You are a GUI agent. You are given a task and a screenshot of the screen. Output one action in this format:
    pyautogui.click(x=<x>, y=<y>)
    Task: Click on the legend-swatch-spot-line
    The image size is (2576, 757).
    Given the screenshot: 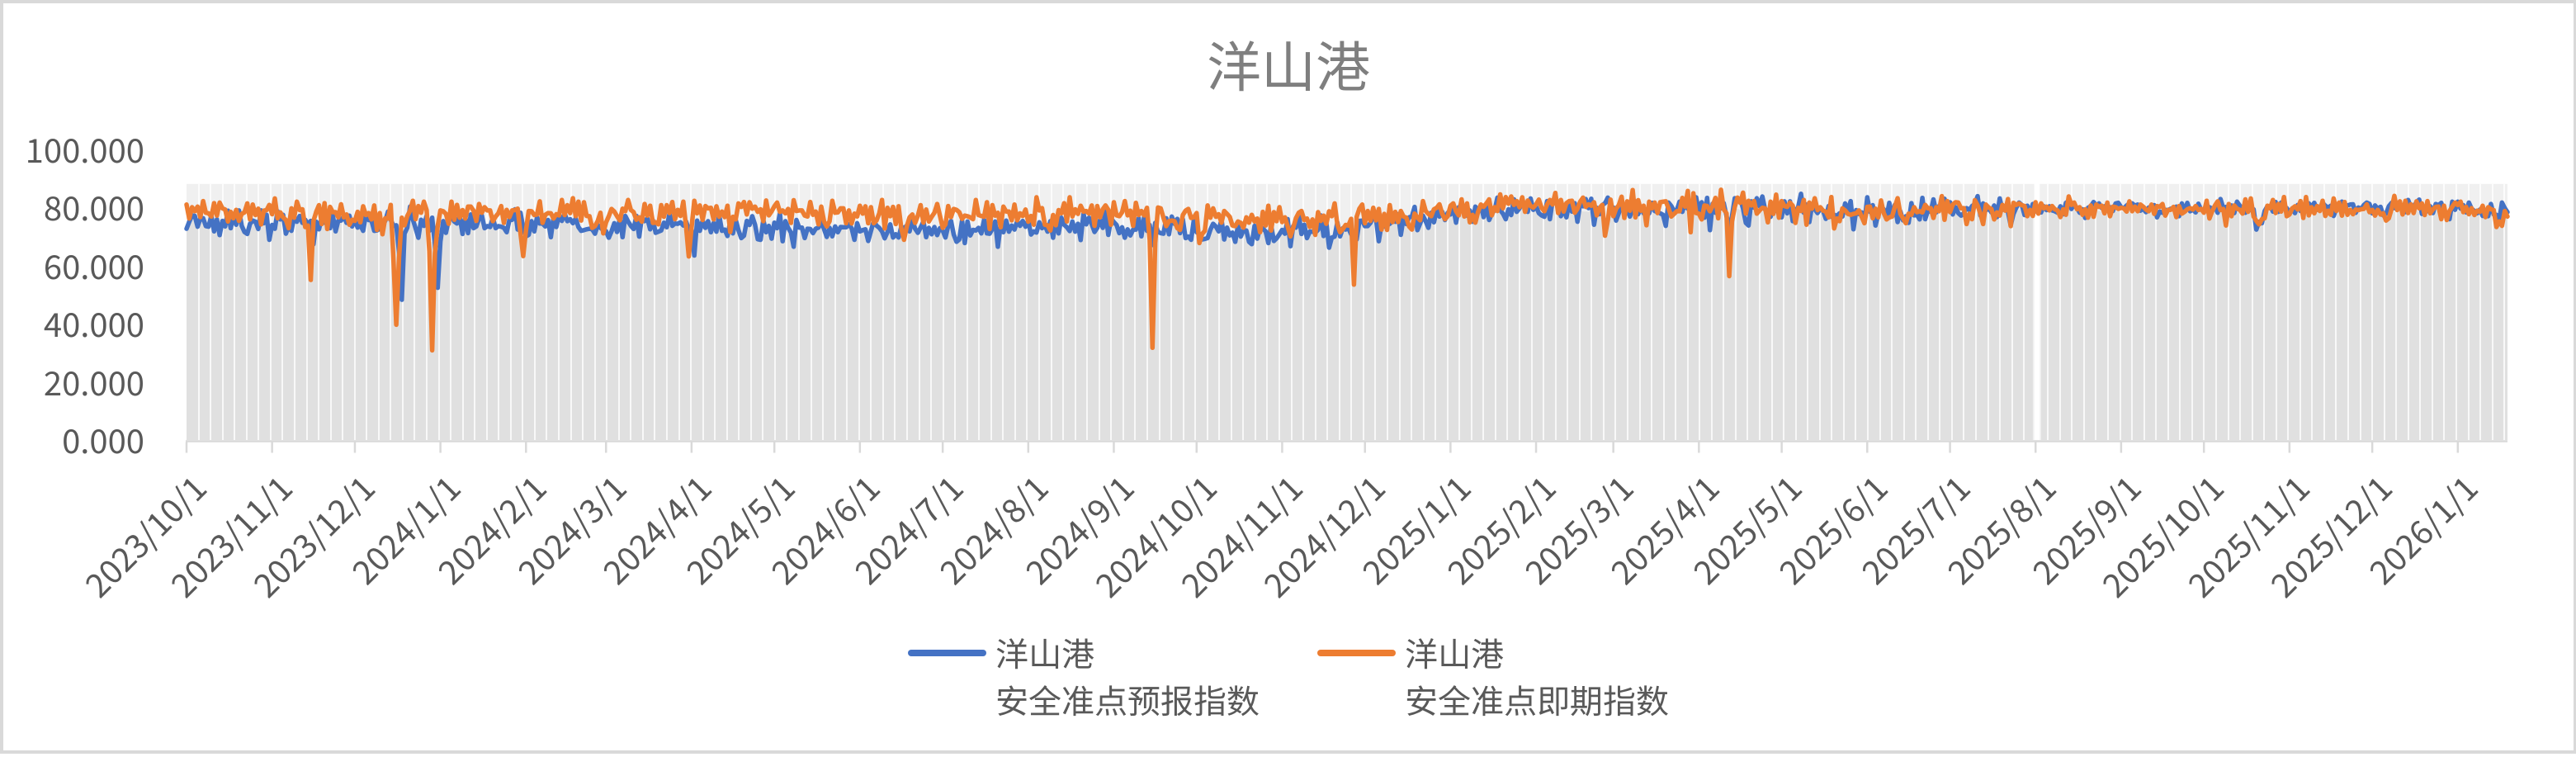 What is the action you would take?
    pyautogui.click(x=1356, y=653)
    